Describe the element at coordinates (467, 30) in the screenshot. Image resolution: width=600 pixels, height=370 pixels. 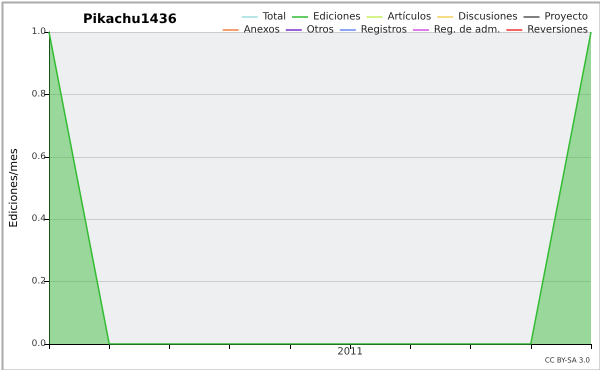
I see `legend-label: Reg. de adm.` at that location.